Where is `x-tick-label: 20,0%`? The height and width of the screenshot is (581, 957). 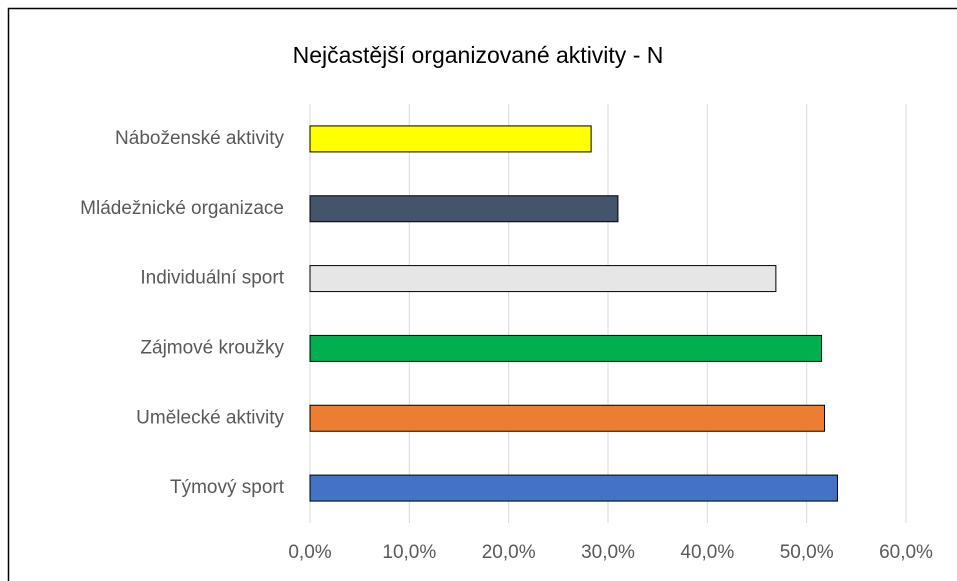
x-tick-label: 20,0% is located at coordinates (509, 552).